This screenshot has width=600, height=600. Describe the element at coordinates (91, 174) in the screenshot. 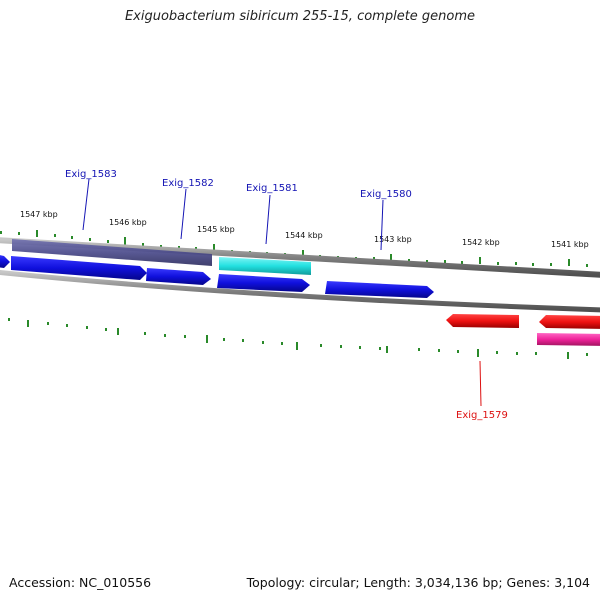

I see `gene-label-exig-1583: Exig_1583` at that location.